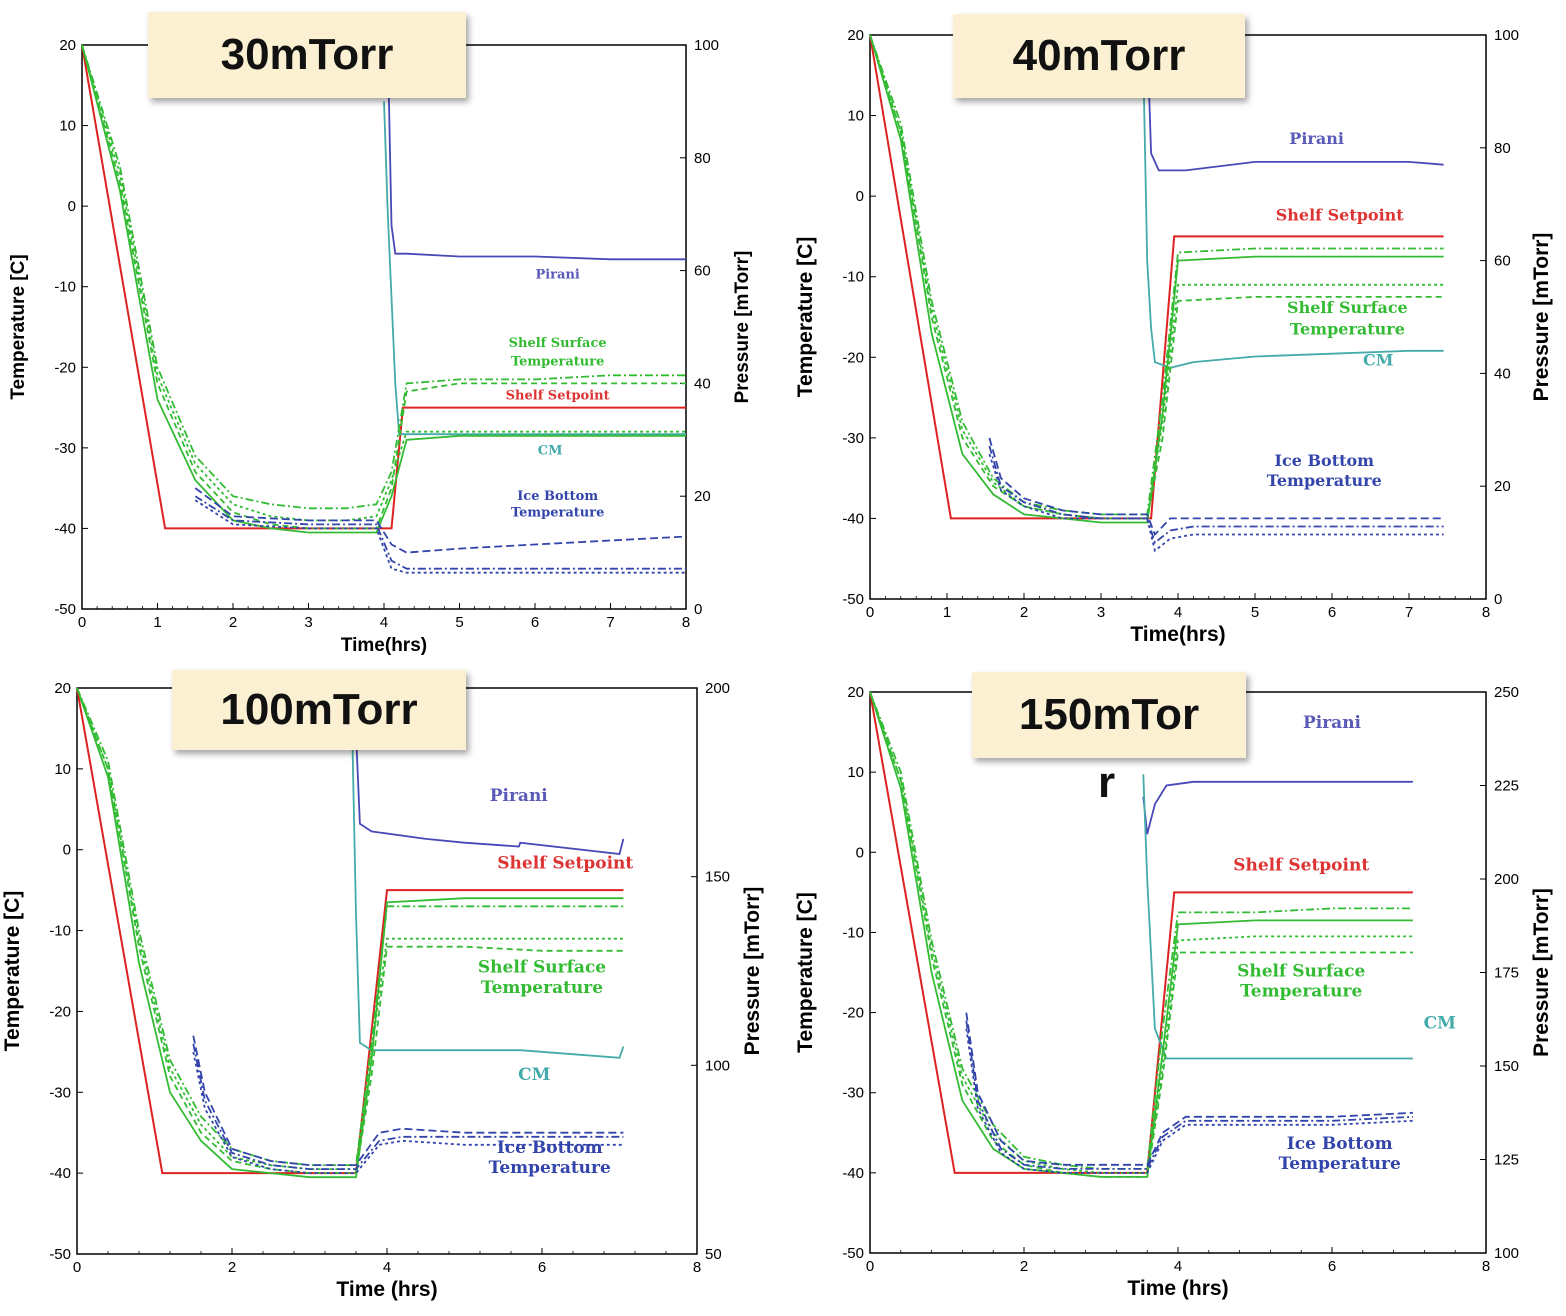 Image resolution: width=1566 pixels, height=1316 pixels. I want to click on chart-annotation: Shelf Surface, so click(1301, 972).